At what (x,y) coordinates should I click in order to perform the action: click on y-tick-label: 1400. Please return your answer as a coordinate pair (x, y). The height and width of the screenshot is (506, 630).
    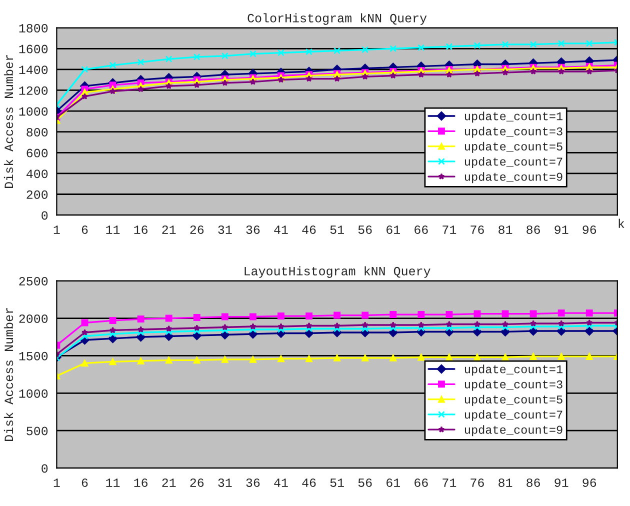
    Looking at the image, I should click on (33, 70).